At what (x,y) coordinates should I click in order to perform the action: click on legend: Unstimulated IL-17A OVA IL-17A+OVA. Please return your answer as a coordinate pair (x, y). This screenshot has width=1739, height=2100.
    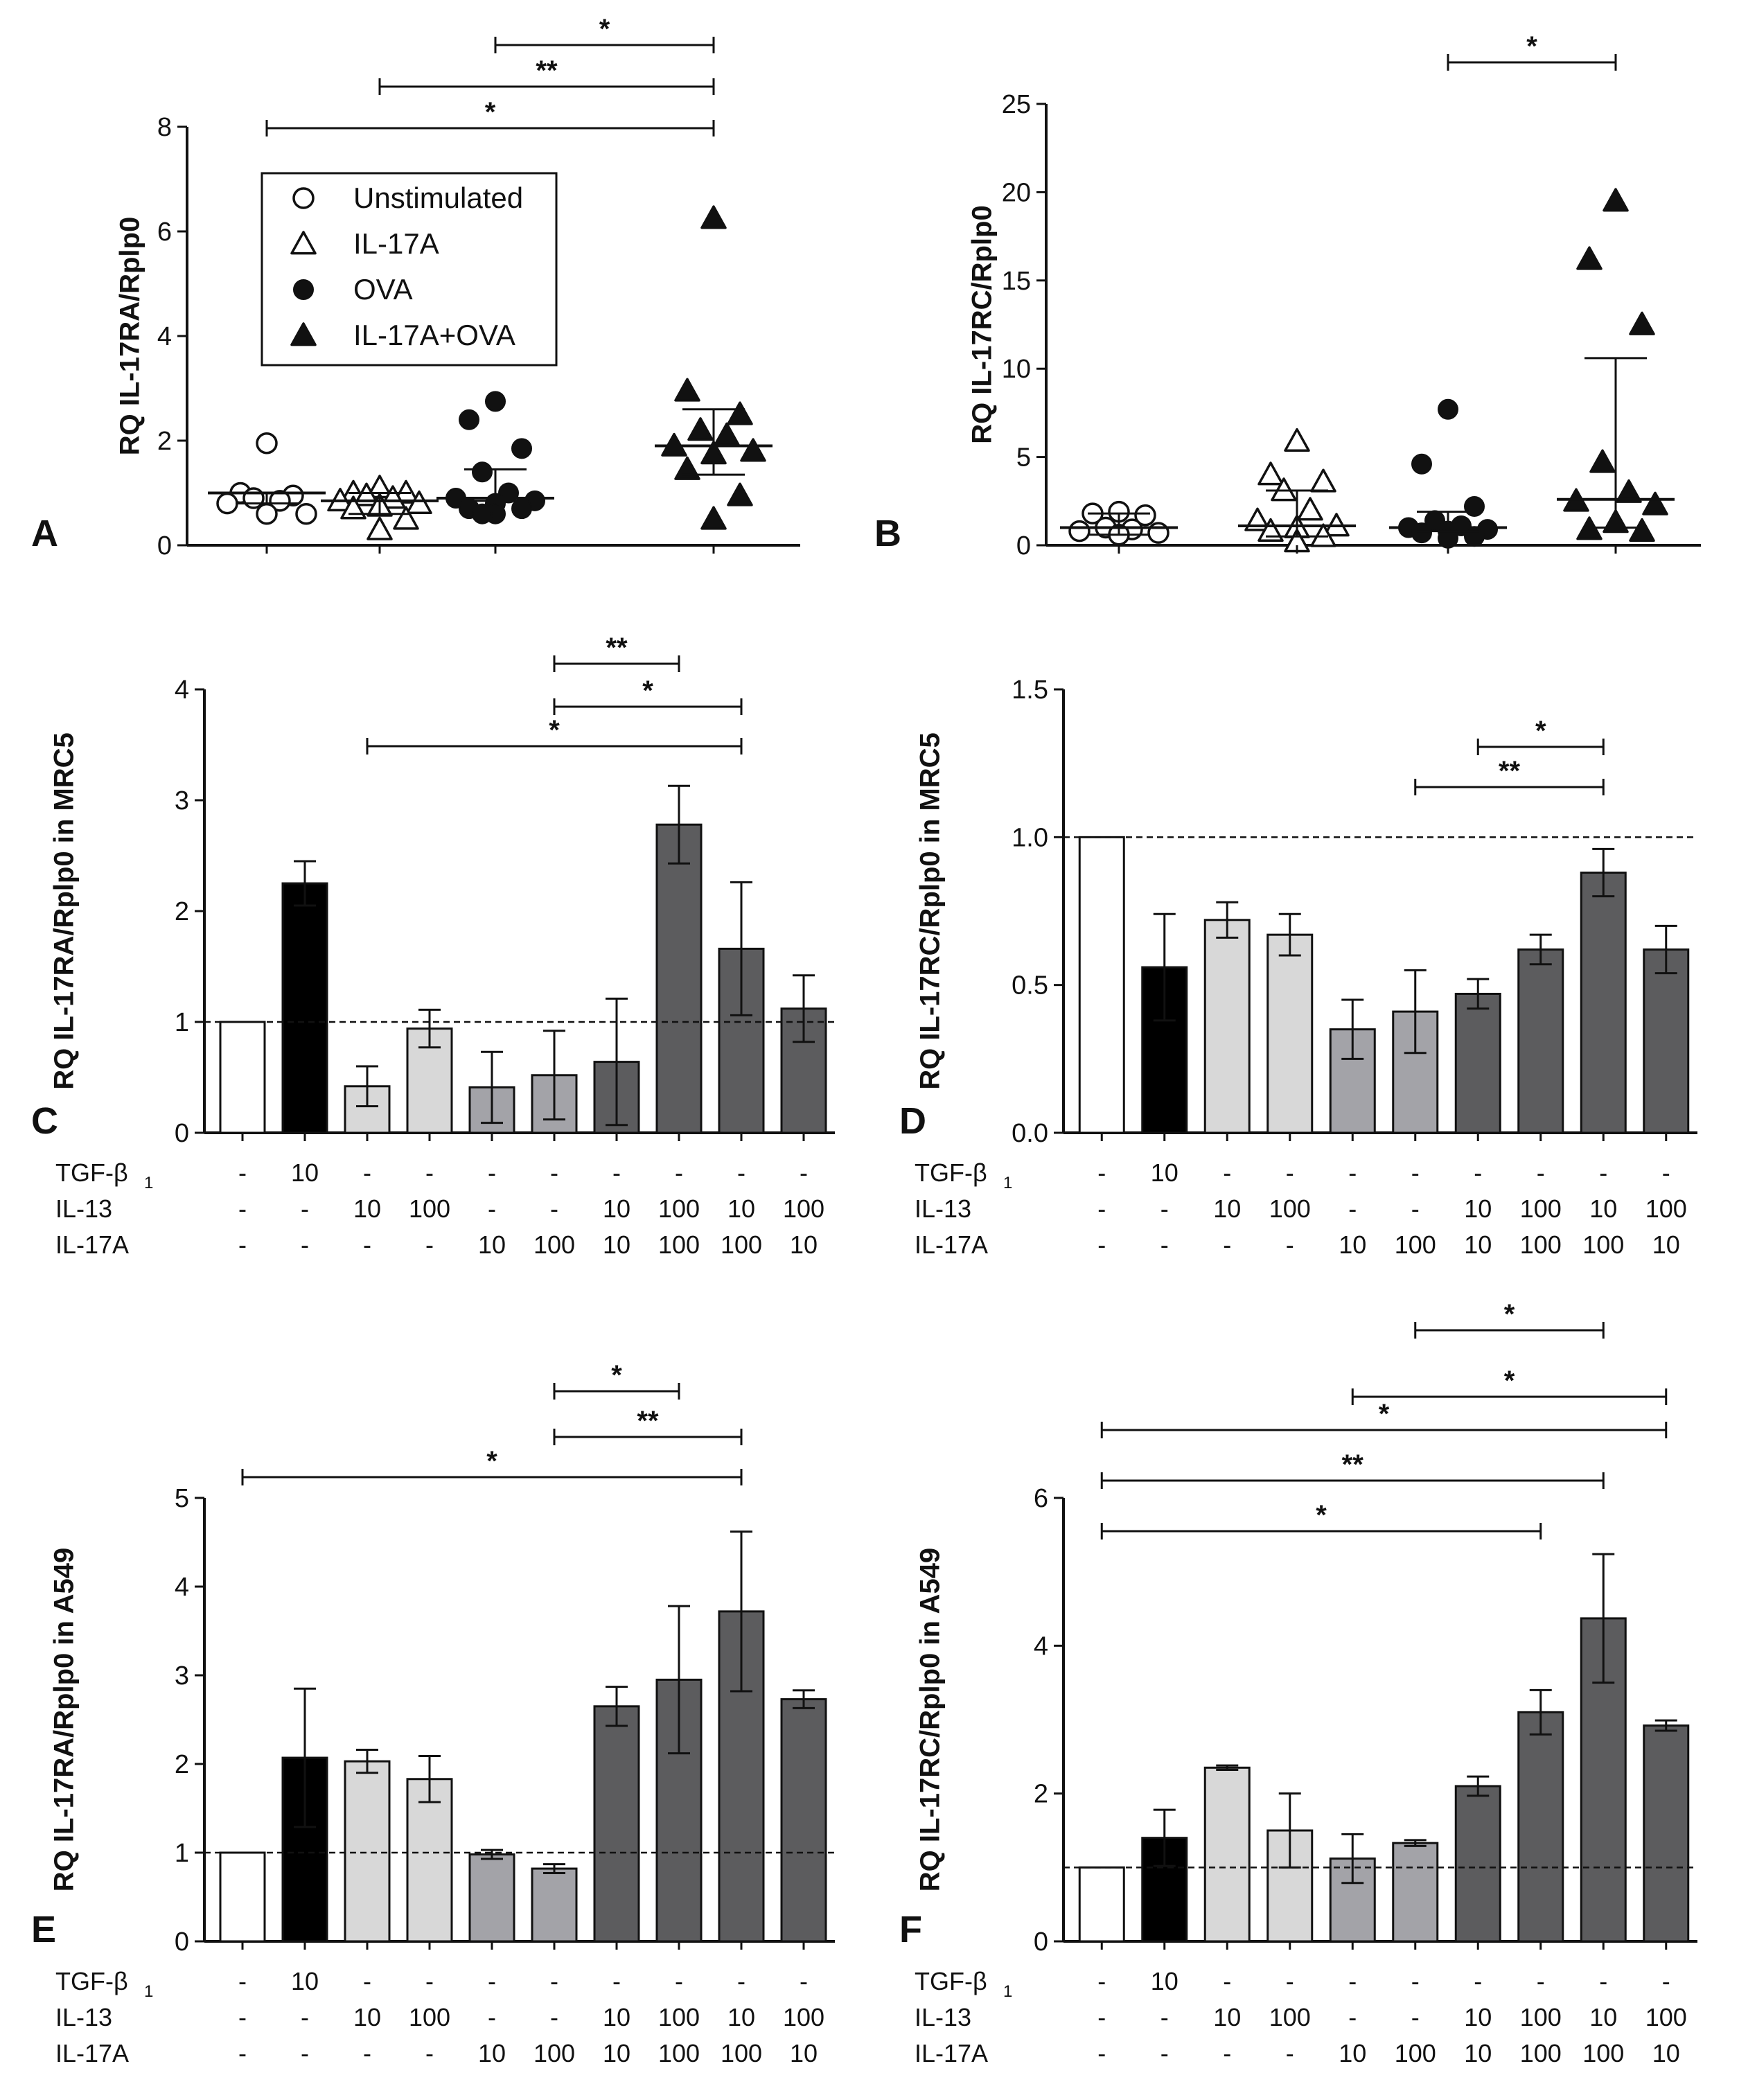
    Looking at the image, I should click on (409, 269).